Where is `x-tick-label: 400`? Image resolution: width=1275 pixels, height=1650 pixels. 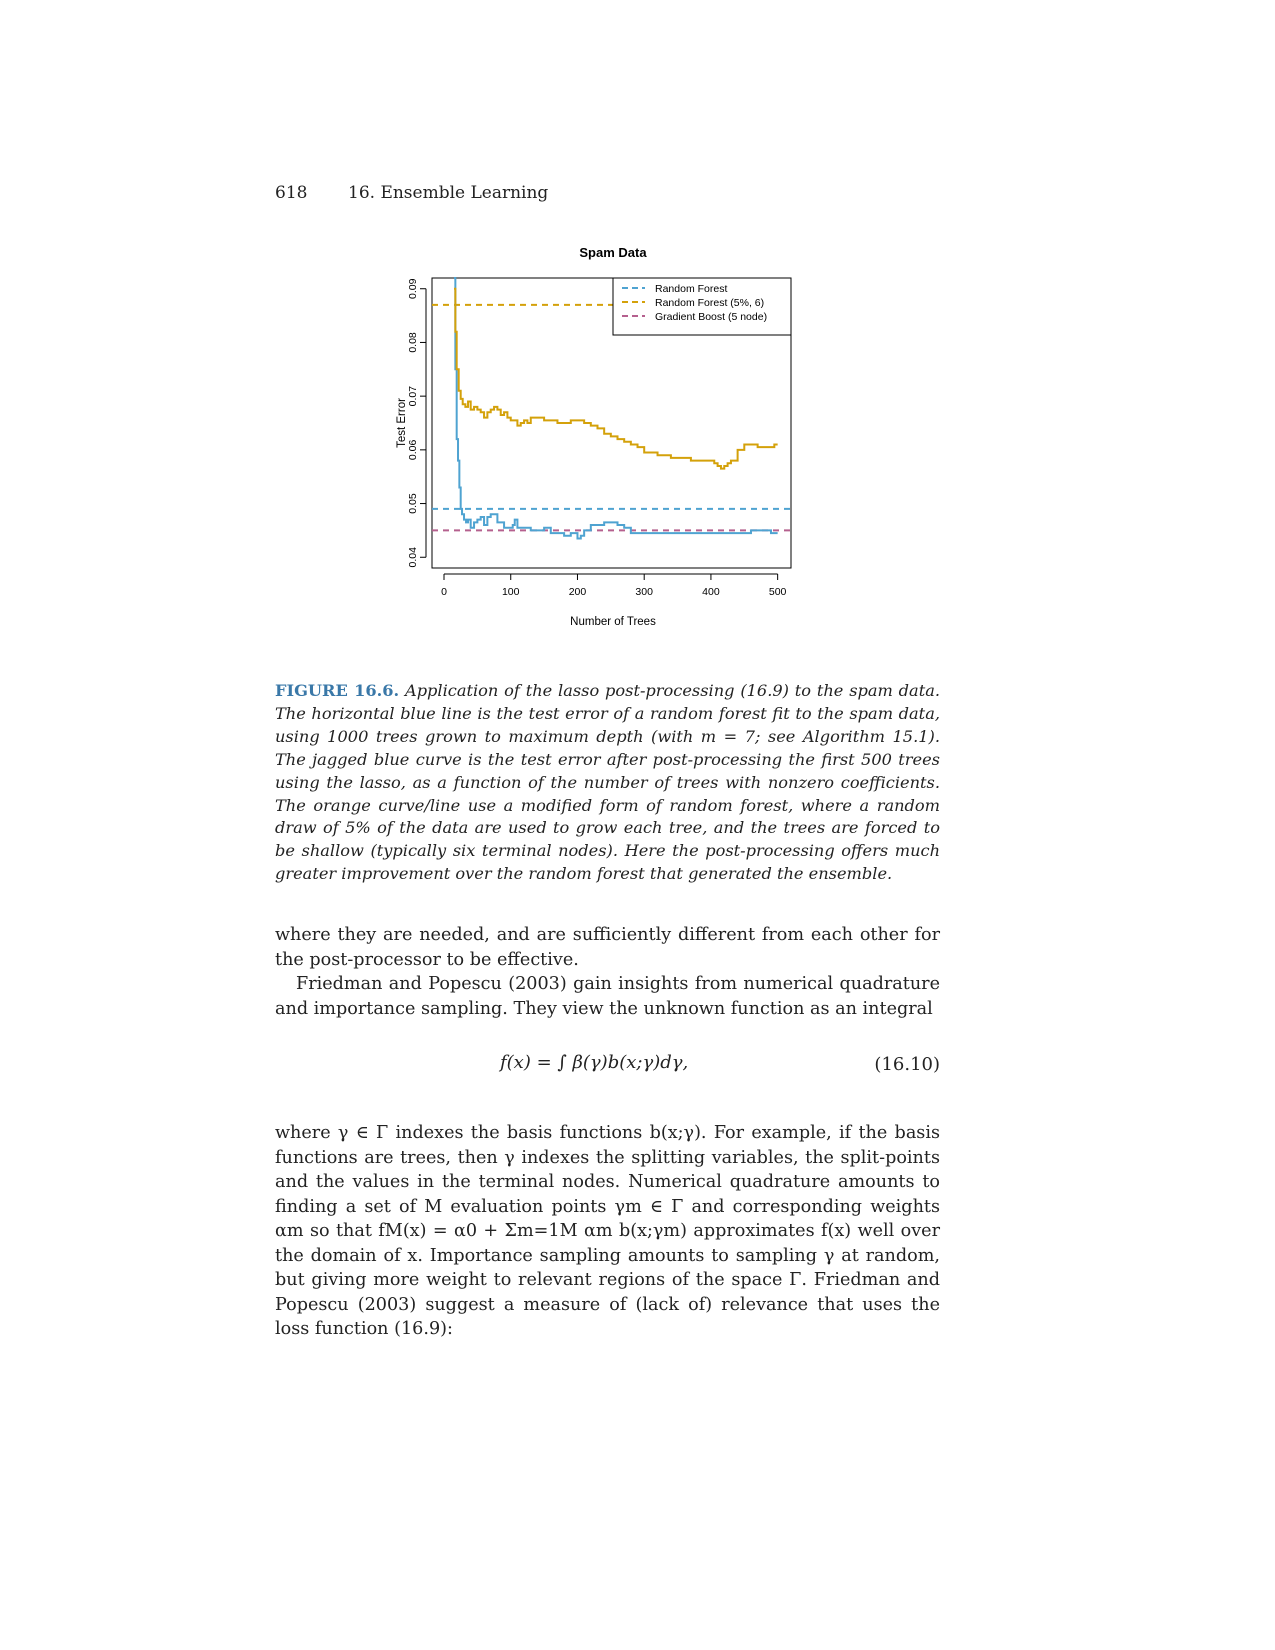
x-tick-label: 400 is located at coordinates (711, 592).